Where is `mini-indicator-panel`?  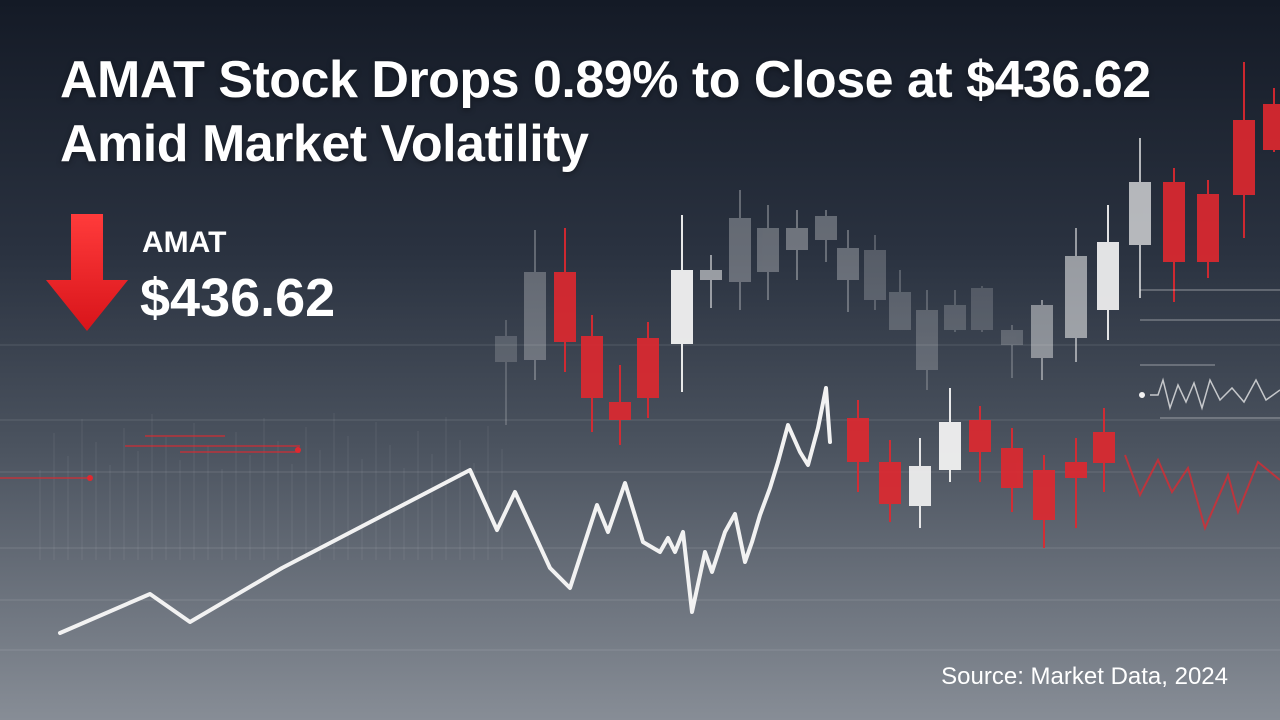 mini-indicator-panel is located at coordinates (1209, 354).